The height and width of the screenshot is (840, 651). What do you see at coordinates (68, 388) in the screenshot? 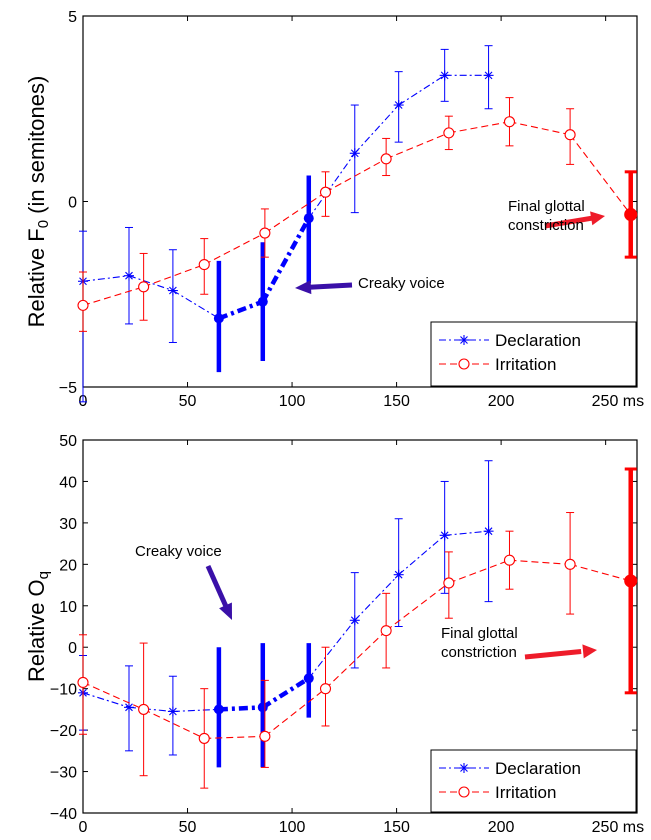
I see `y-tick-label: −5` at bounding box center [68, 388].